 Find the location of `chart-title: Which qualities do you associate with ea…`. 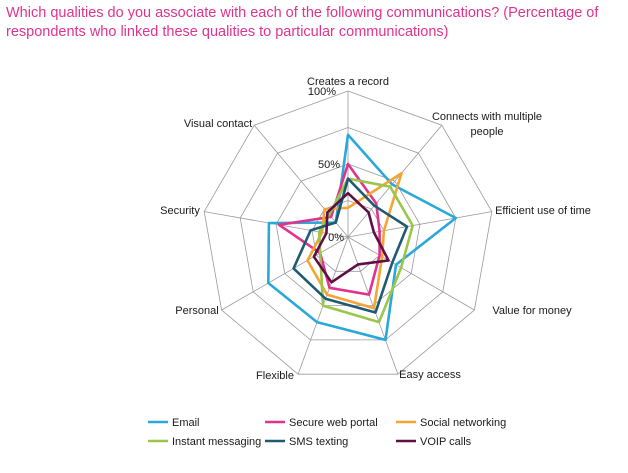

chart-title: Which qualities do you associate with ea… is located at coordinates (302, 22).